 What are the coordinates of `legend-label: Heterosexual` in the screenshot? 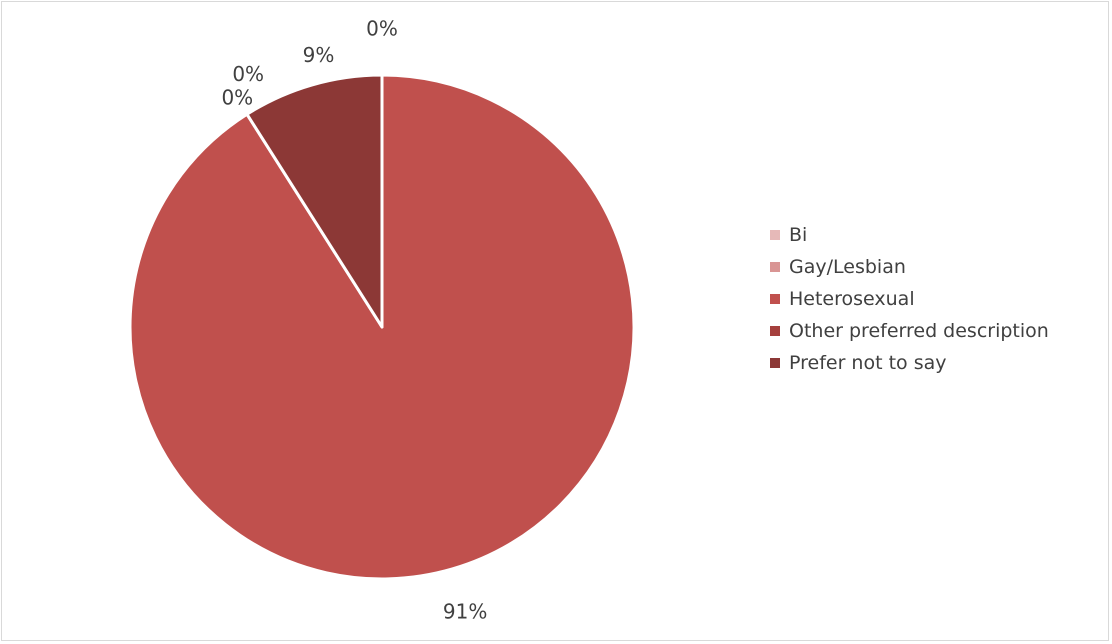 It's located at (852, 298).